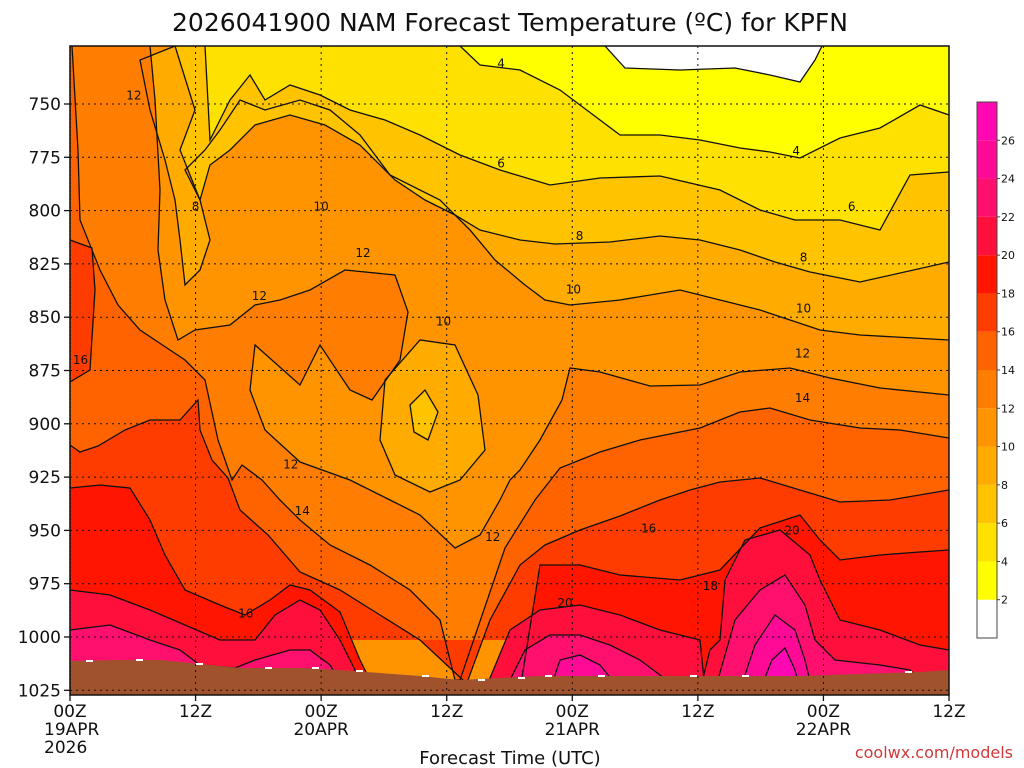  What do you see at coordinates (934, 752) in the screenshot?
I see `watermark-text: coolwx.com/models` at bounding box center [934, 752].